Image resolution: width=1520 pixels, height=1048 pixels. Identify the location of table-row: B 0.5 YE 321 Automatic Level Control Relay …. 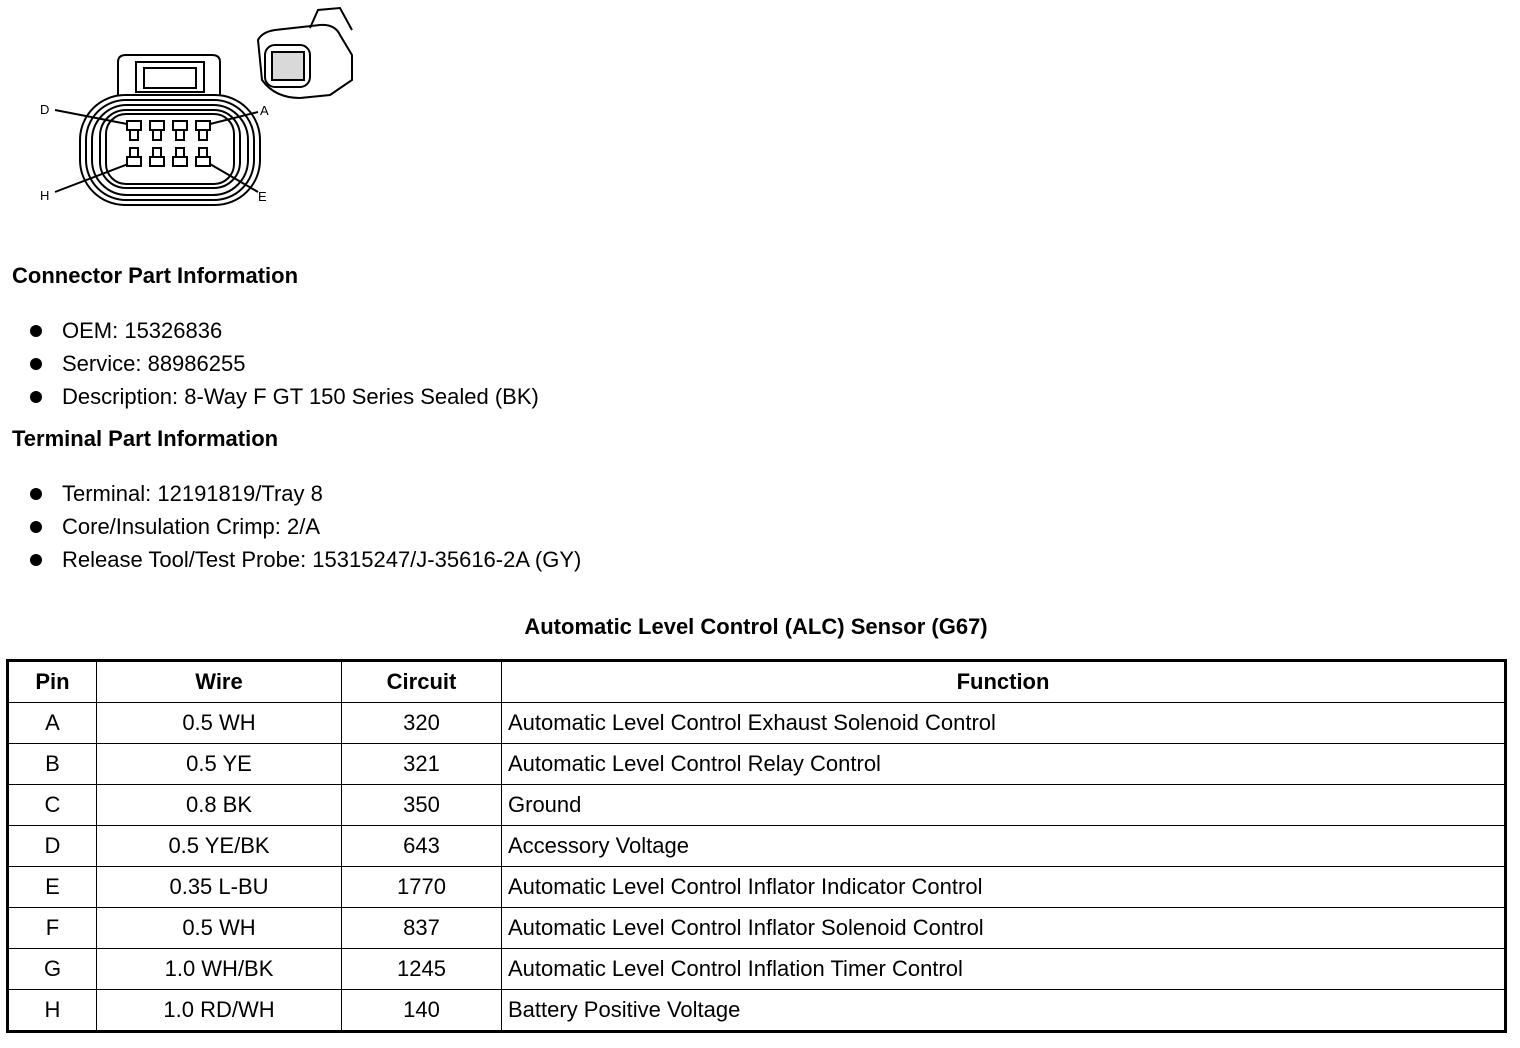
(756, 764).